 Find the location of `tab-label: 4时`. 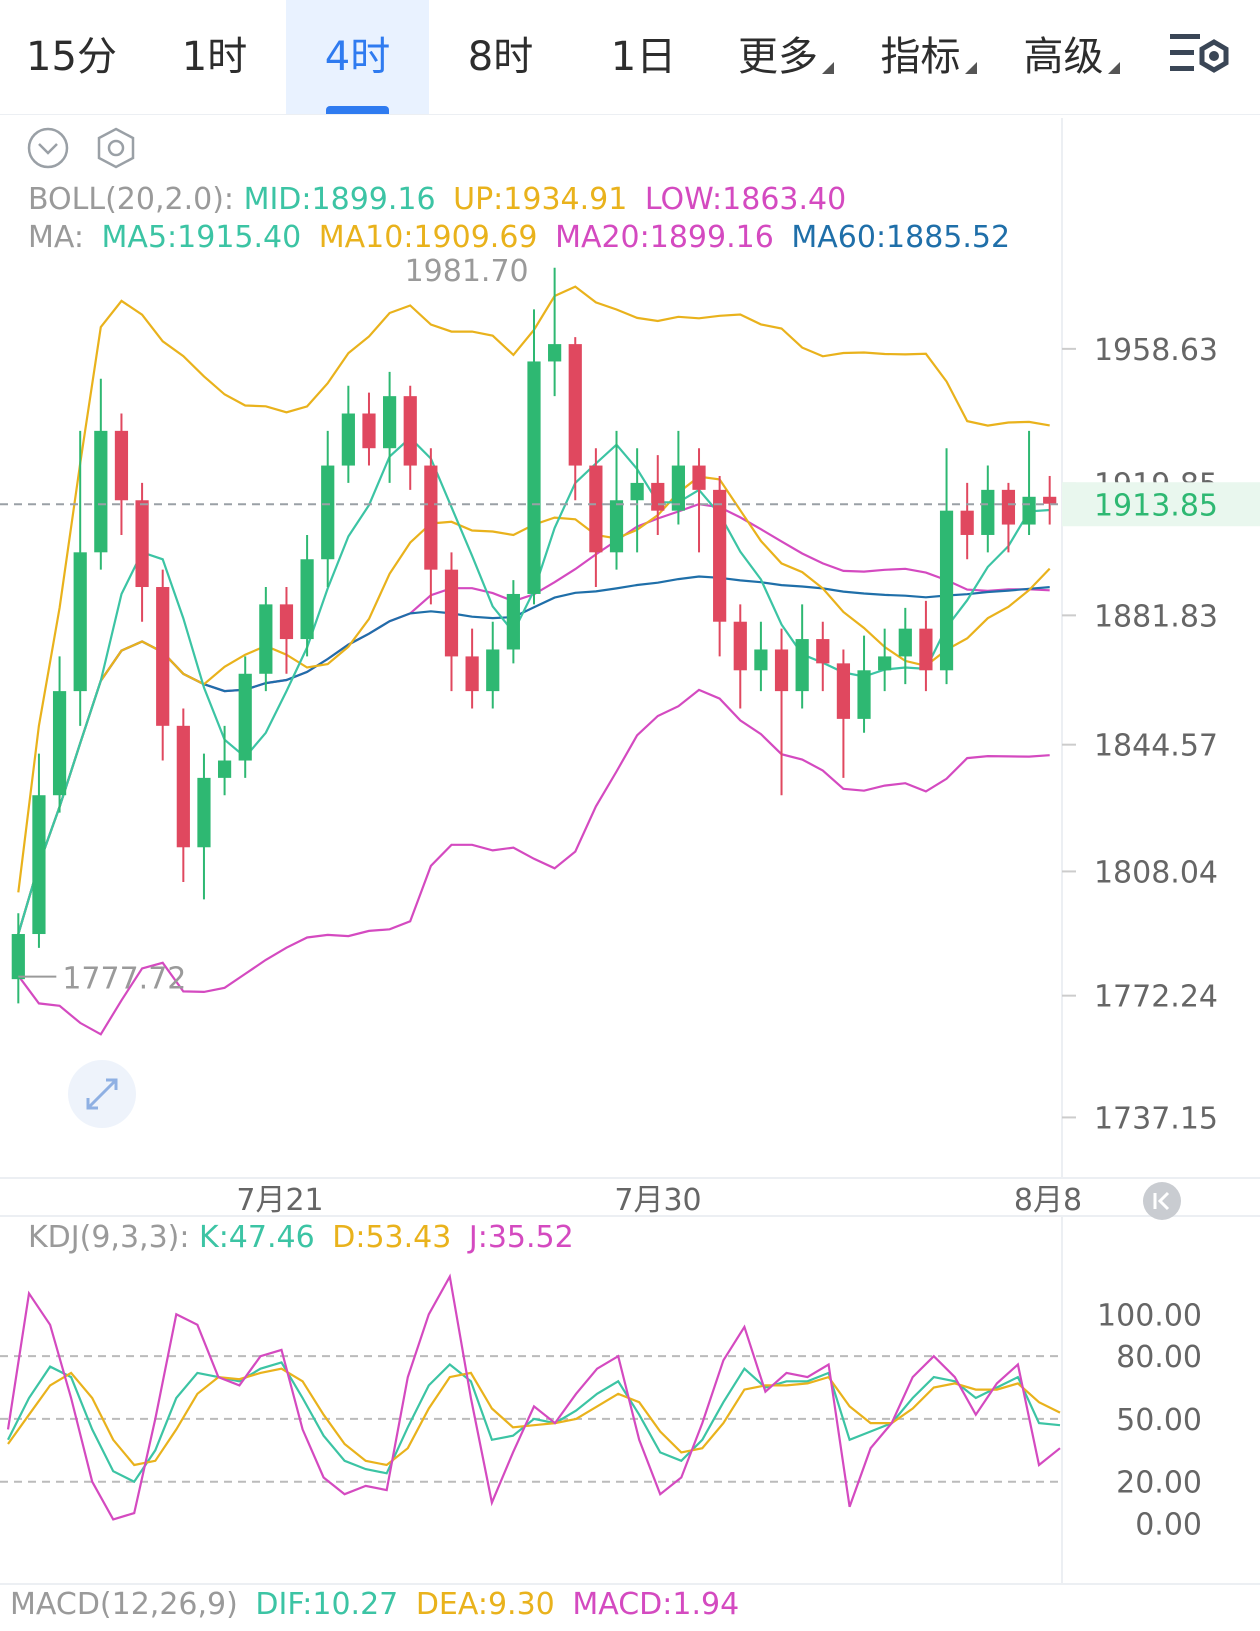

tab-label: 4时 is located at coordinates (357, 57).